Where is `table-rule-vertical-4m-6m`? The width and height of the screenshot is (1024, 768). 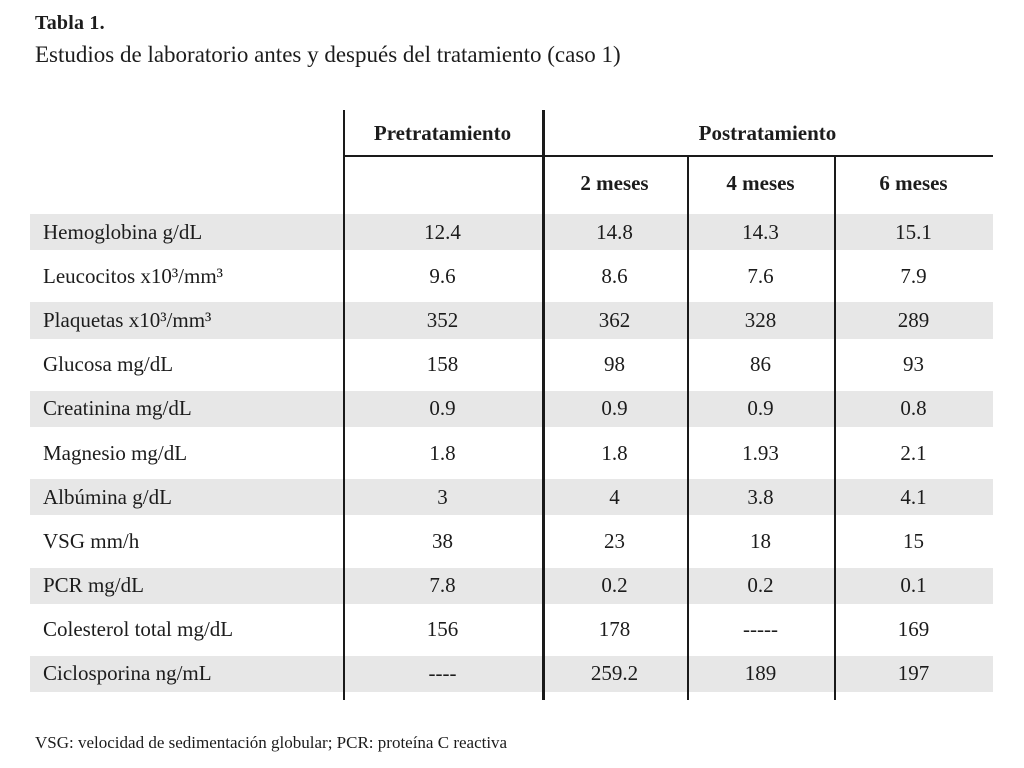
table-rule-vertical-4m-6m is located at coordinates (835, 428).